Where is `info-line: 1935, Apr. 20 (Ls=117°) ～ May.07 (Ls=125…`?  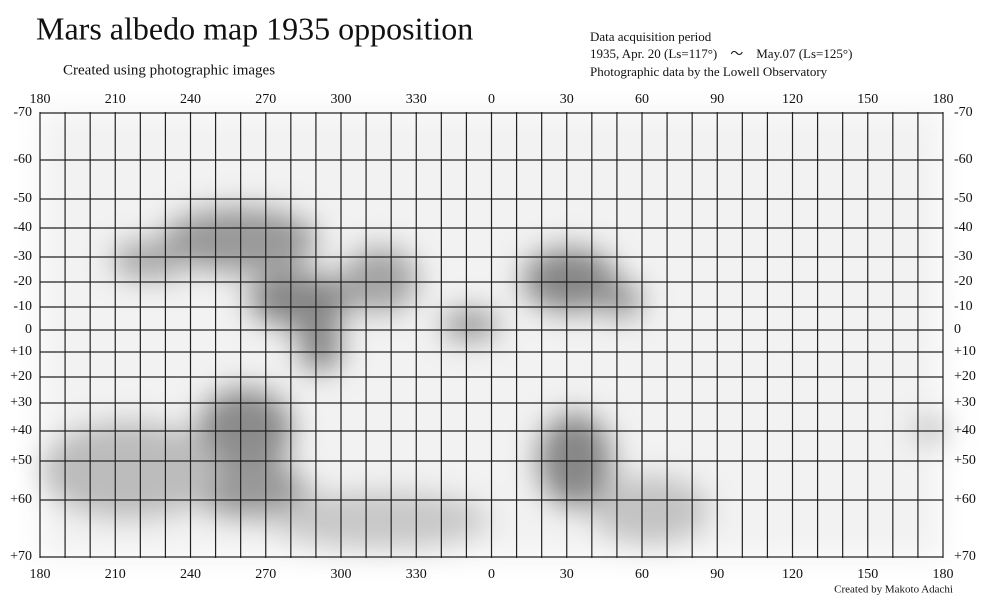
info-line: 1935, Apr. 20 (Ls=117°) ～ May.07 (Ls=125… is located at coordinates (721, 53).